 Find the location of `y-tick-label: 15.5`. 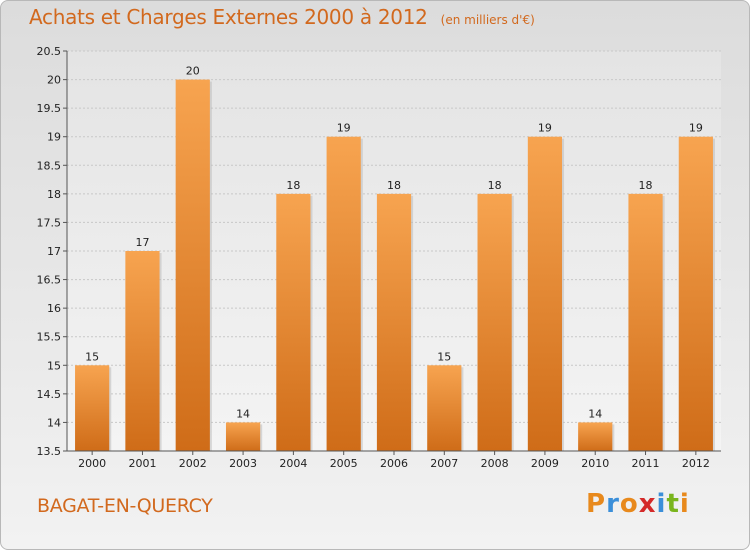

y-tick-label: 15.5 is located at coordinates (49, 337).